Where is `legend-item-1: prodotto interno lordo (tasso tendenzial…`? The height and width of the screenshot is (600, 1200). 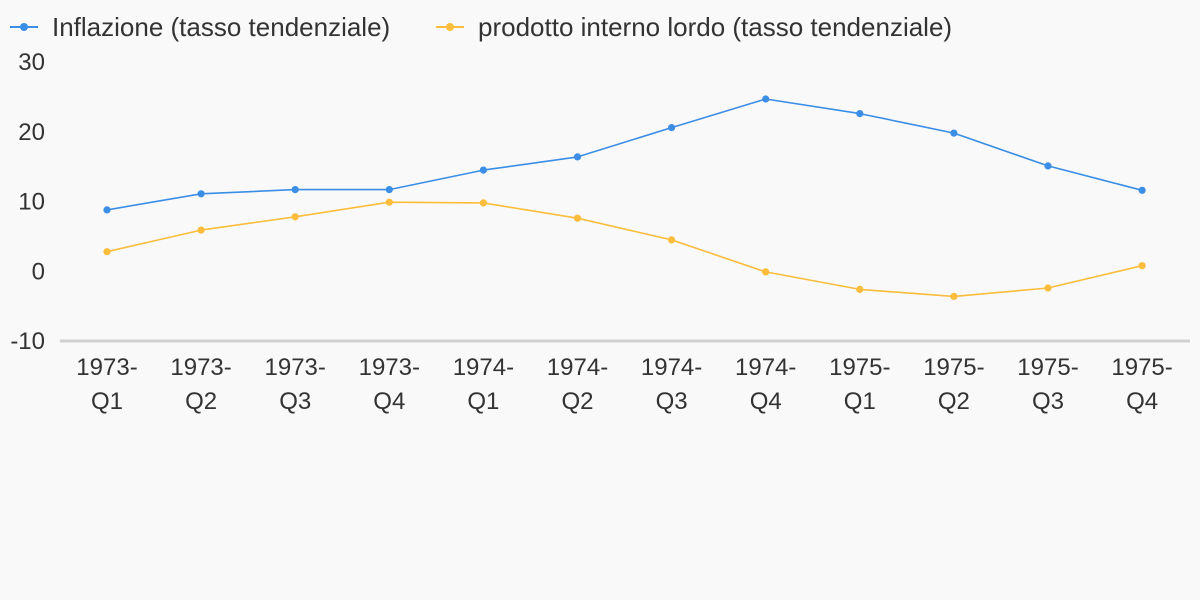
legend-item-1: prodotto interno lordo (tasso tendenzial… is located at coordinates (694, 27).